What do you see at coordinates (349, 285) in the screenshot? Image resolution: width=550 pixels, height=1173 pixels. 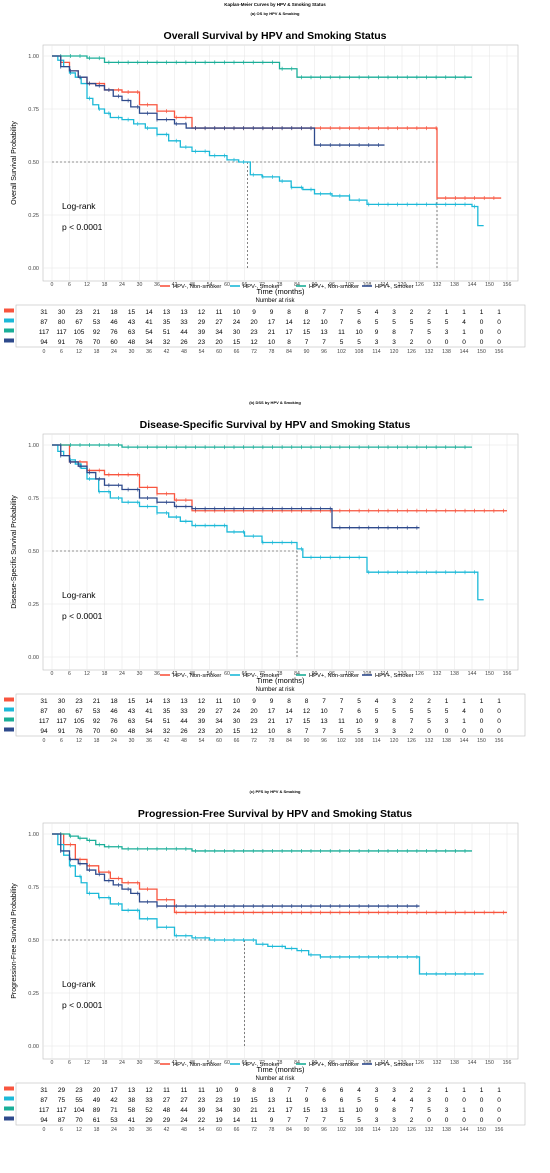 I see `x-tick-label: 102` at bounding box center [349, 285].